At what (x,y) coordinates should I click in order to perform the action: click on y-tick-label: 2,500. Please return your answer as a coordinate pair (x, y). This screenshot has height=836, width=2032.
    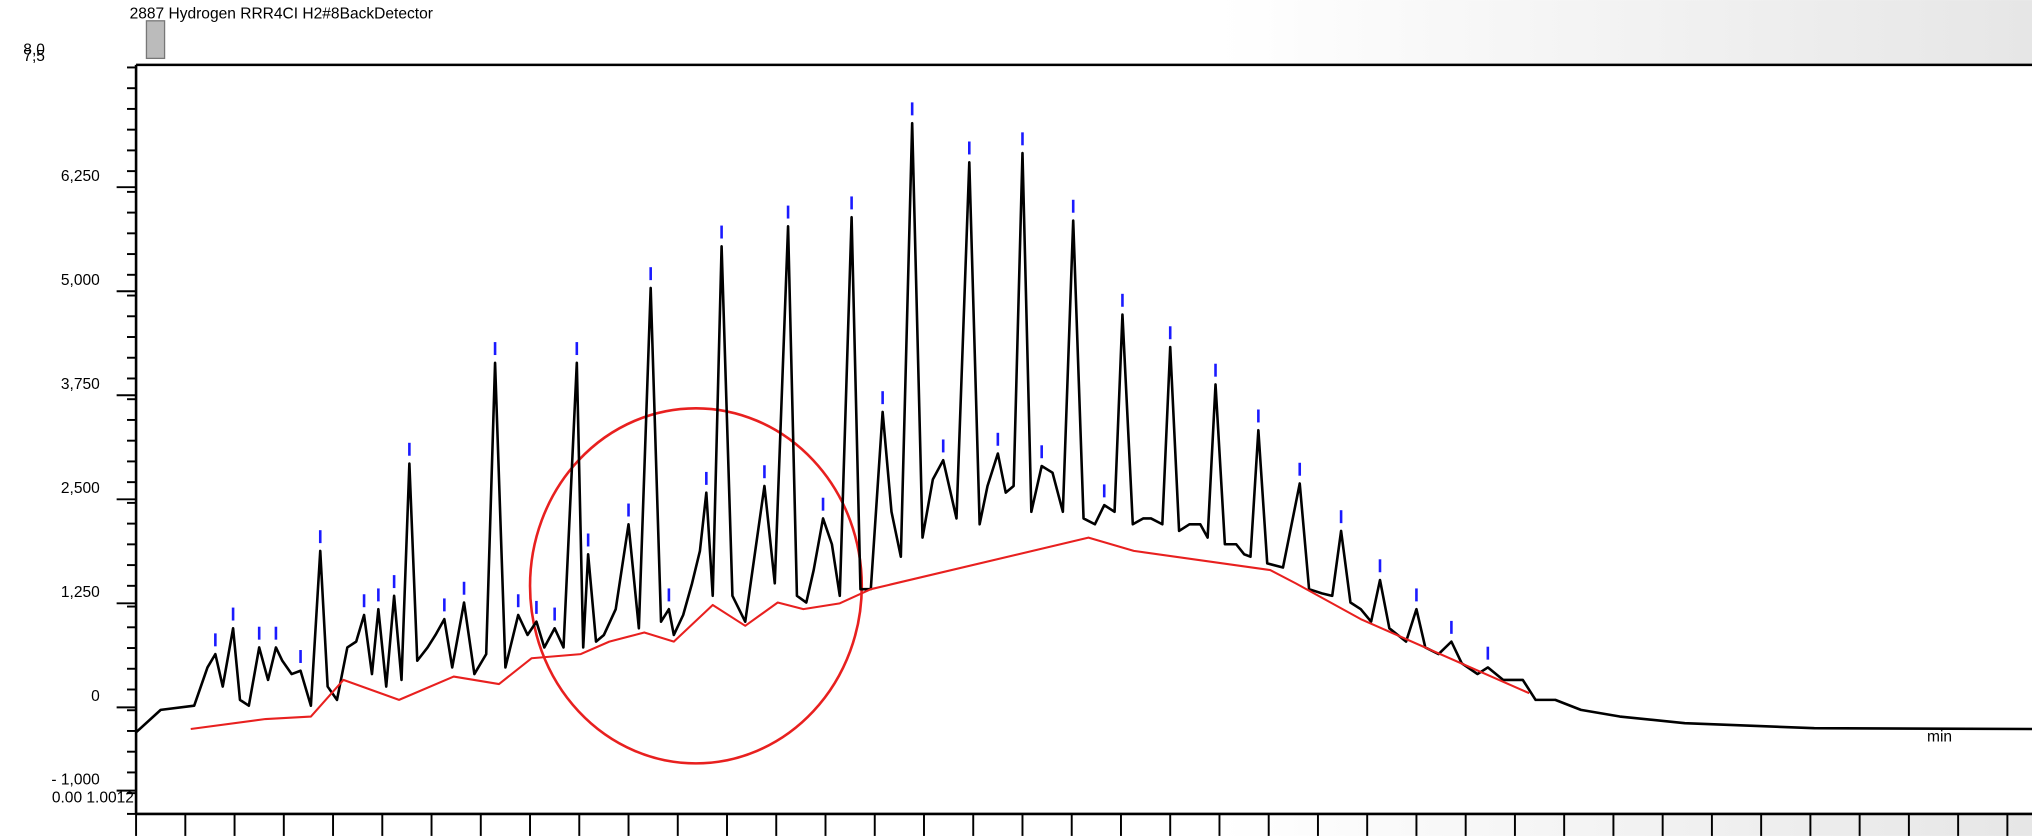
    Looking at the image, I should click on (80, 488).